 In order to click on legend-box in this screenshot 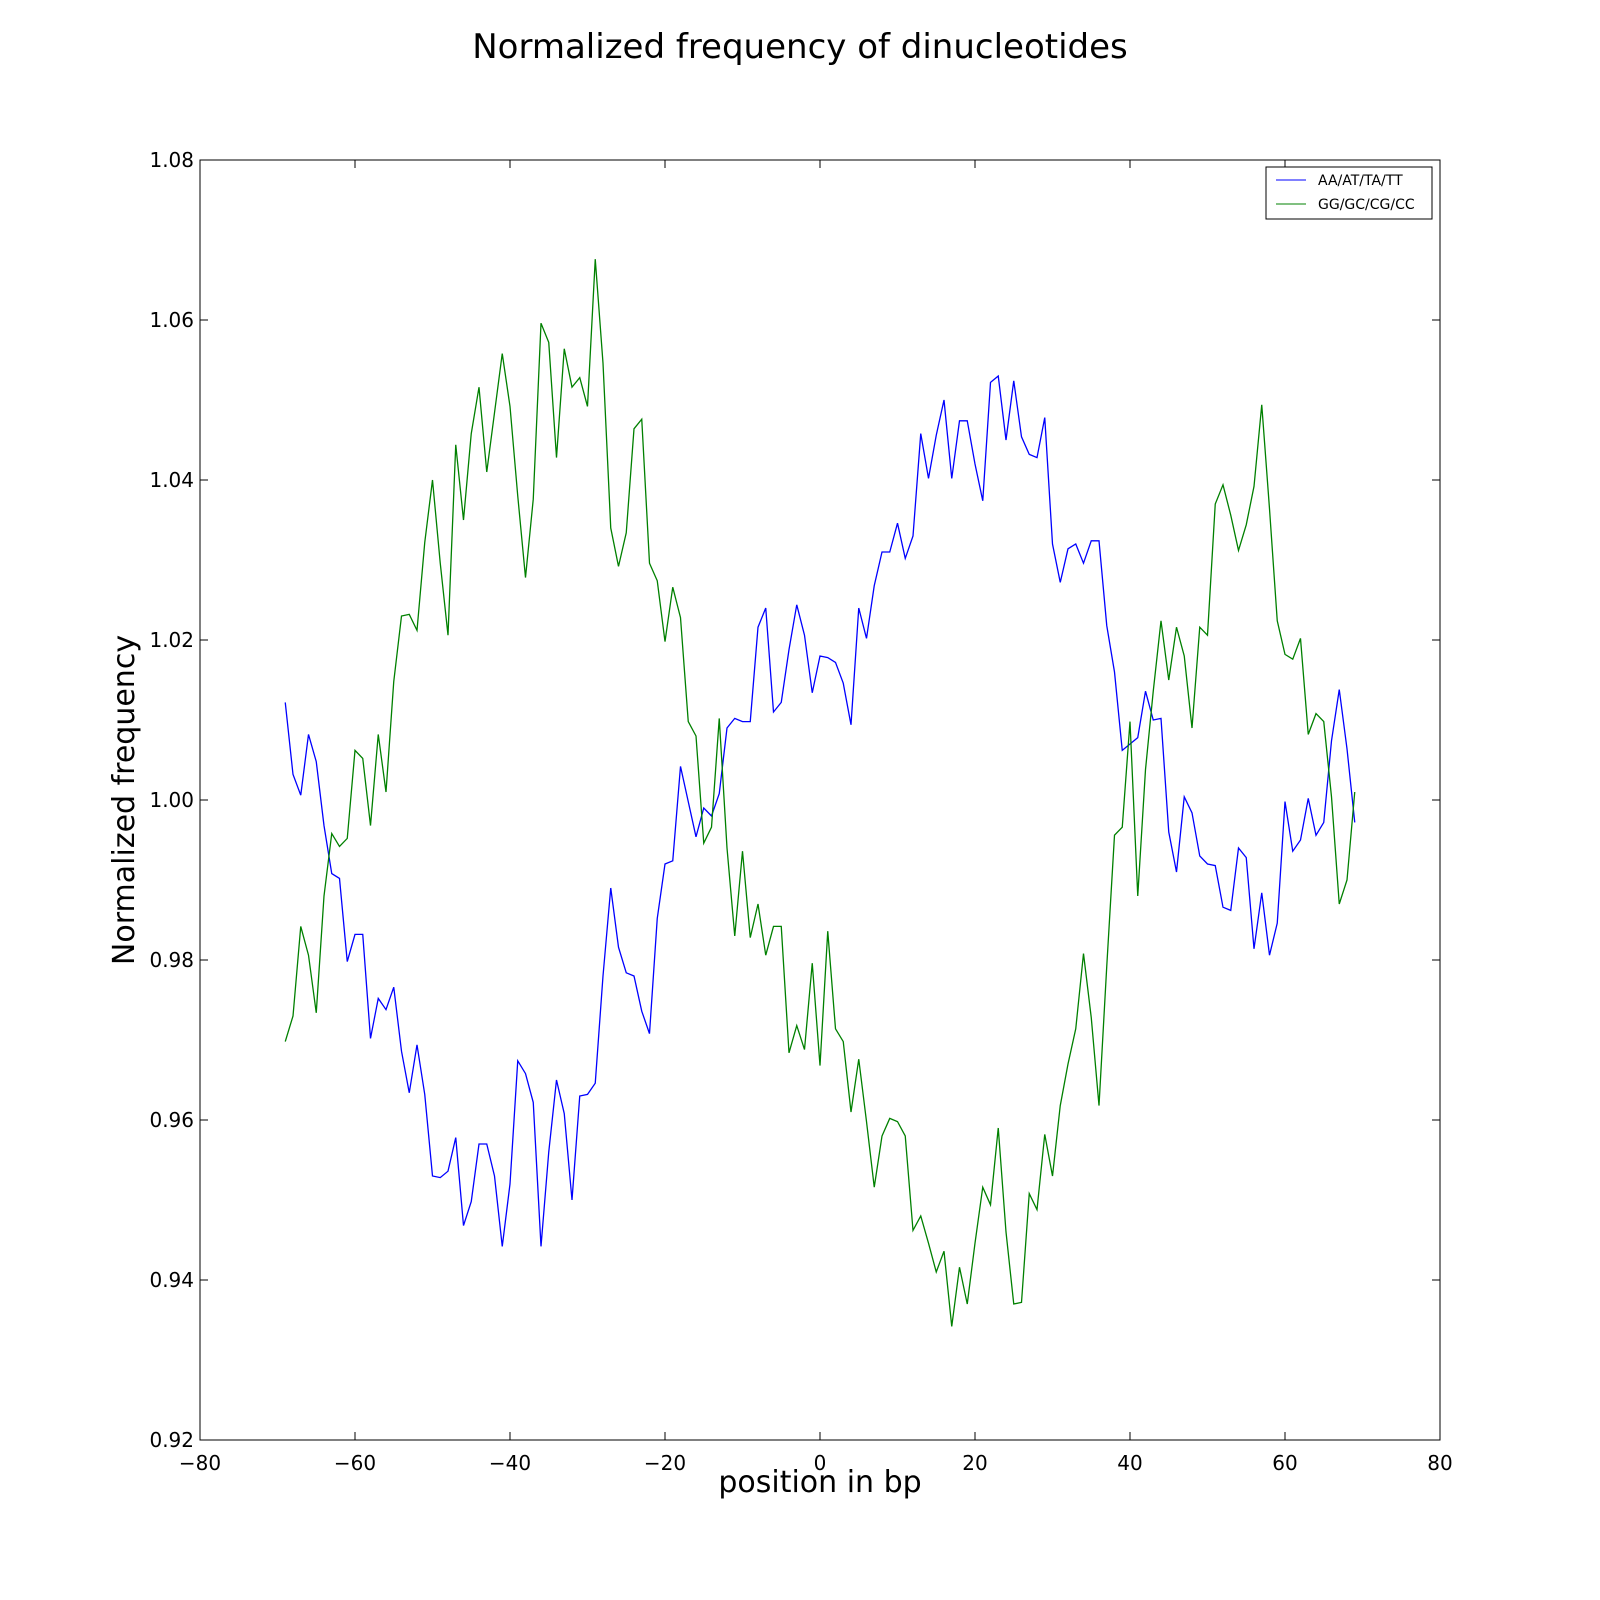, I will do `click(1349, 193)`.